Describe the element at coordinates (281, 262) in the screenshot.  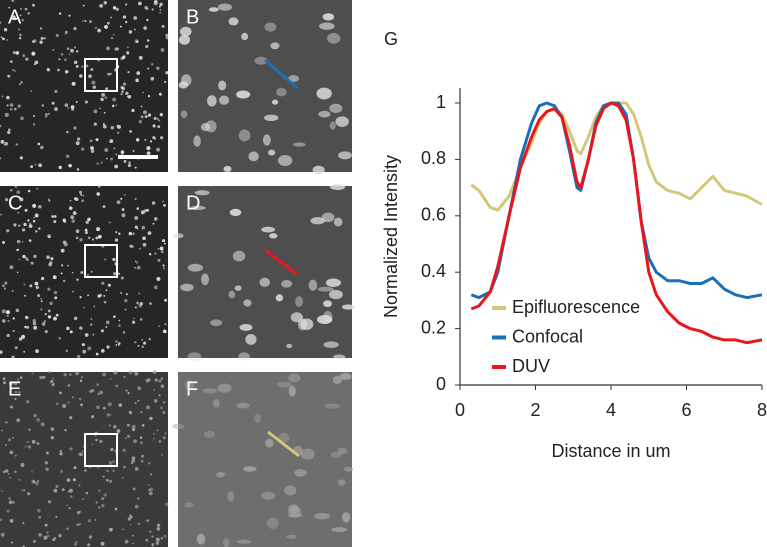
I see `profile-line` at that location.